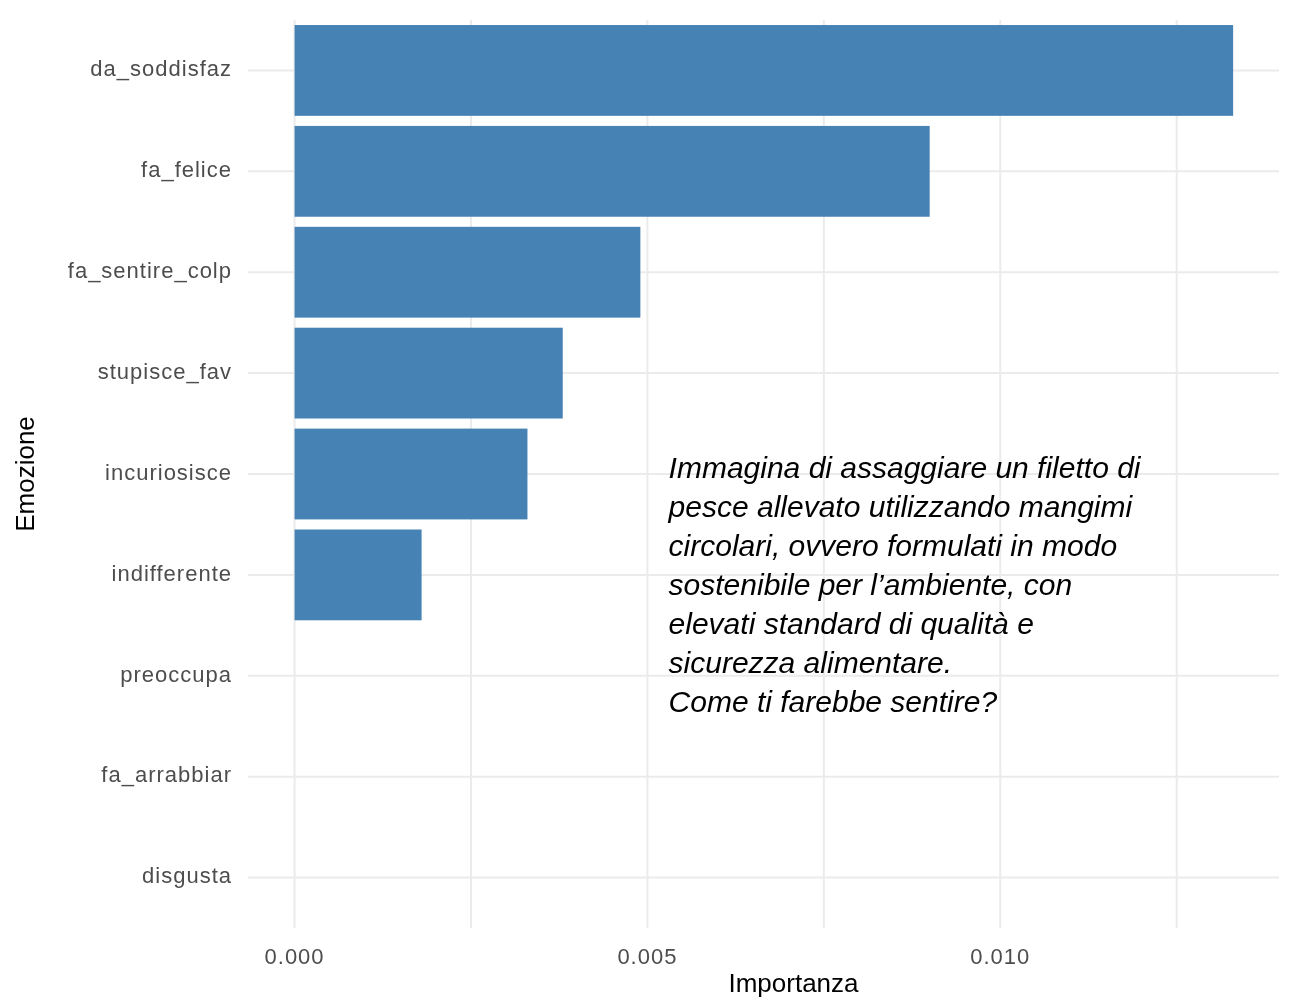 This screenshot has width=1293, height=1005. I want to click on y-tick-label: da_soddisfaz, so click(161, 69).